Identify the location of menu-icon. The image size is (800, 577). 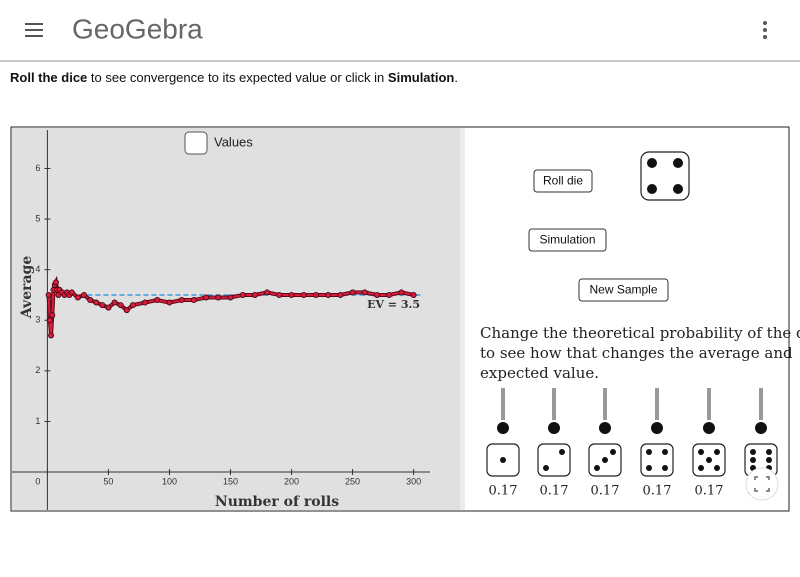
(34, 30).